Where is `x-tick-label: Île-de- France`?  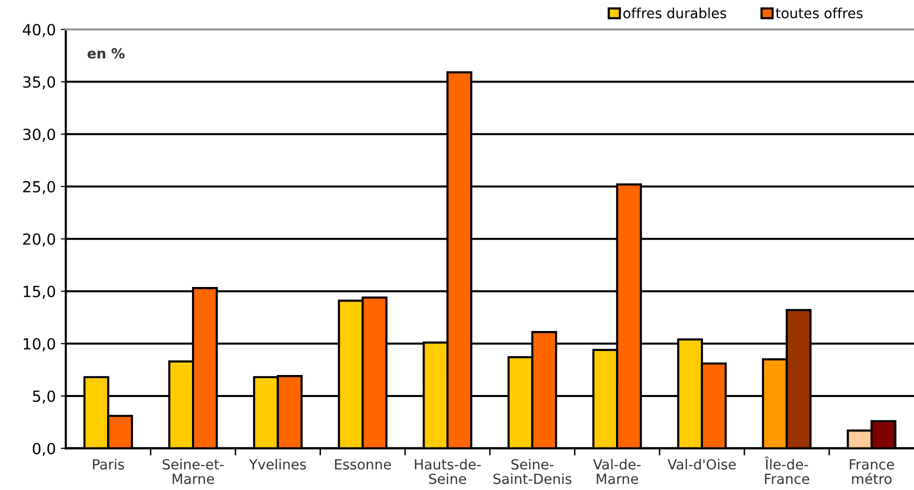
x-tick-label: Île-de- France is located at coordinates (787, 470).